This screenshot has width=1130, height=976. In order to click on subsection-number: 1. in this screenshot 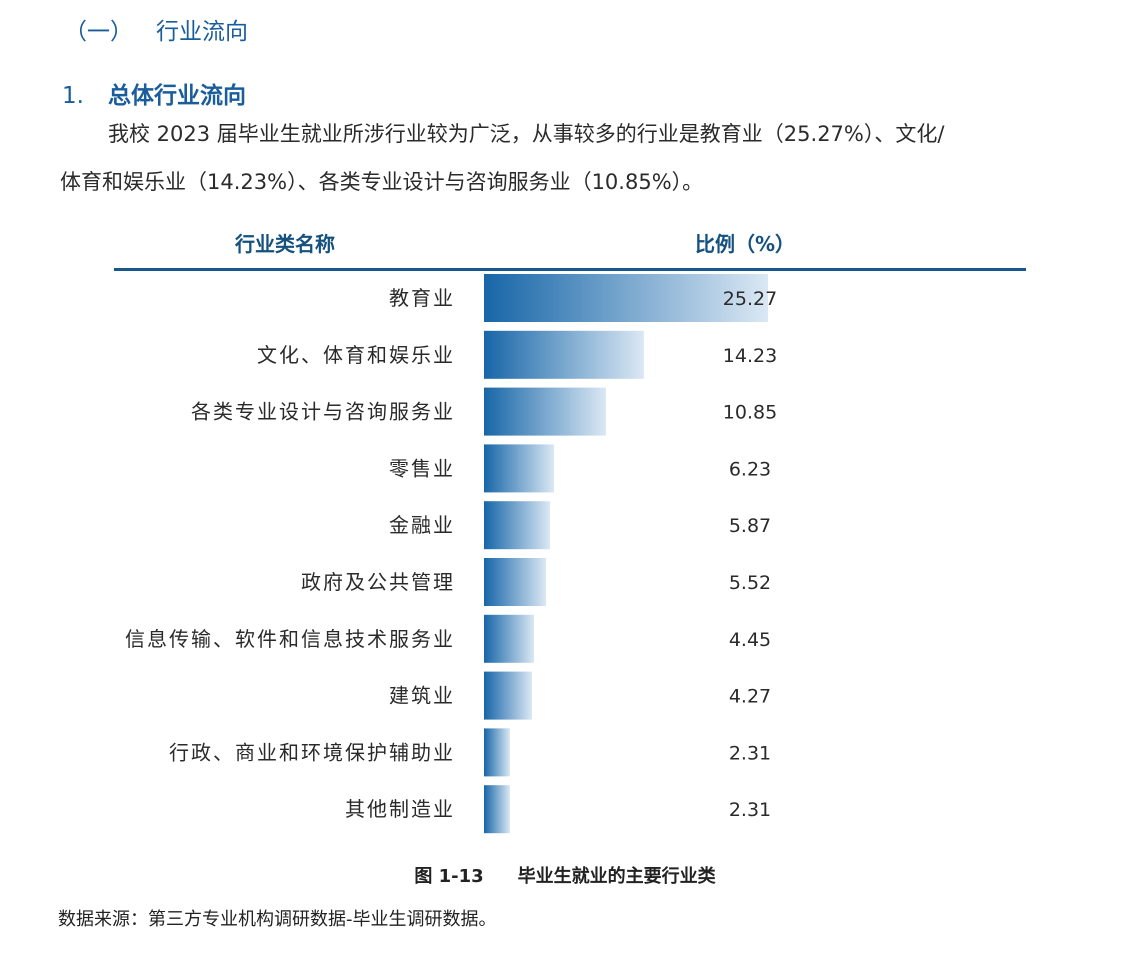, I will do `click(73, 96)`.